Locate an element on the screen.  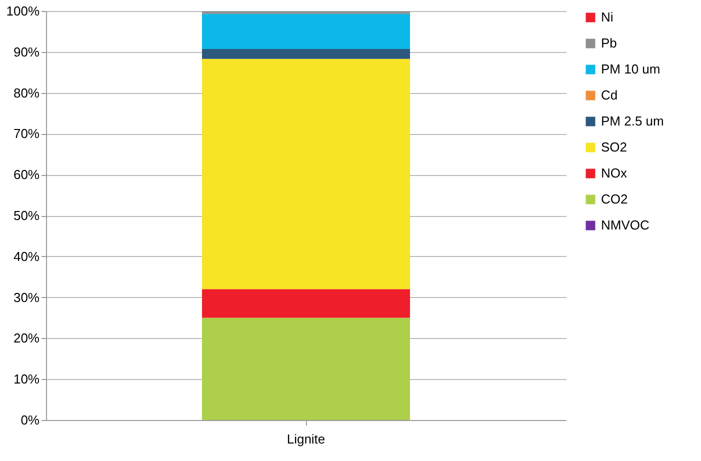
y-tick-label: 50% is located at coordinates (26, 215).